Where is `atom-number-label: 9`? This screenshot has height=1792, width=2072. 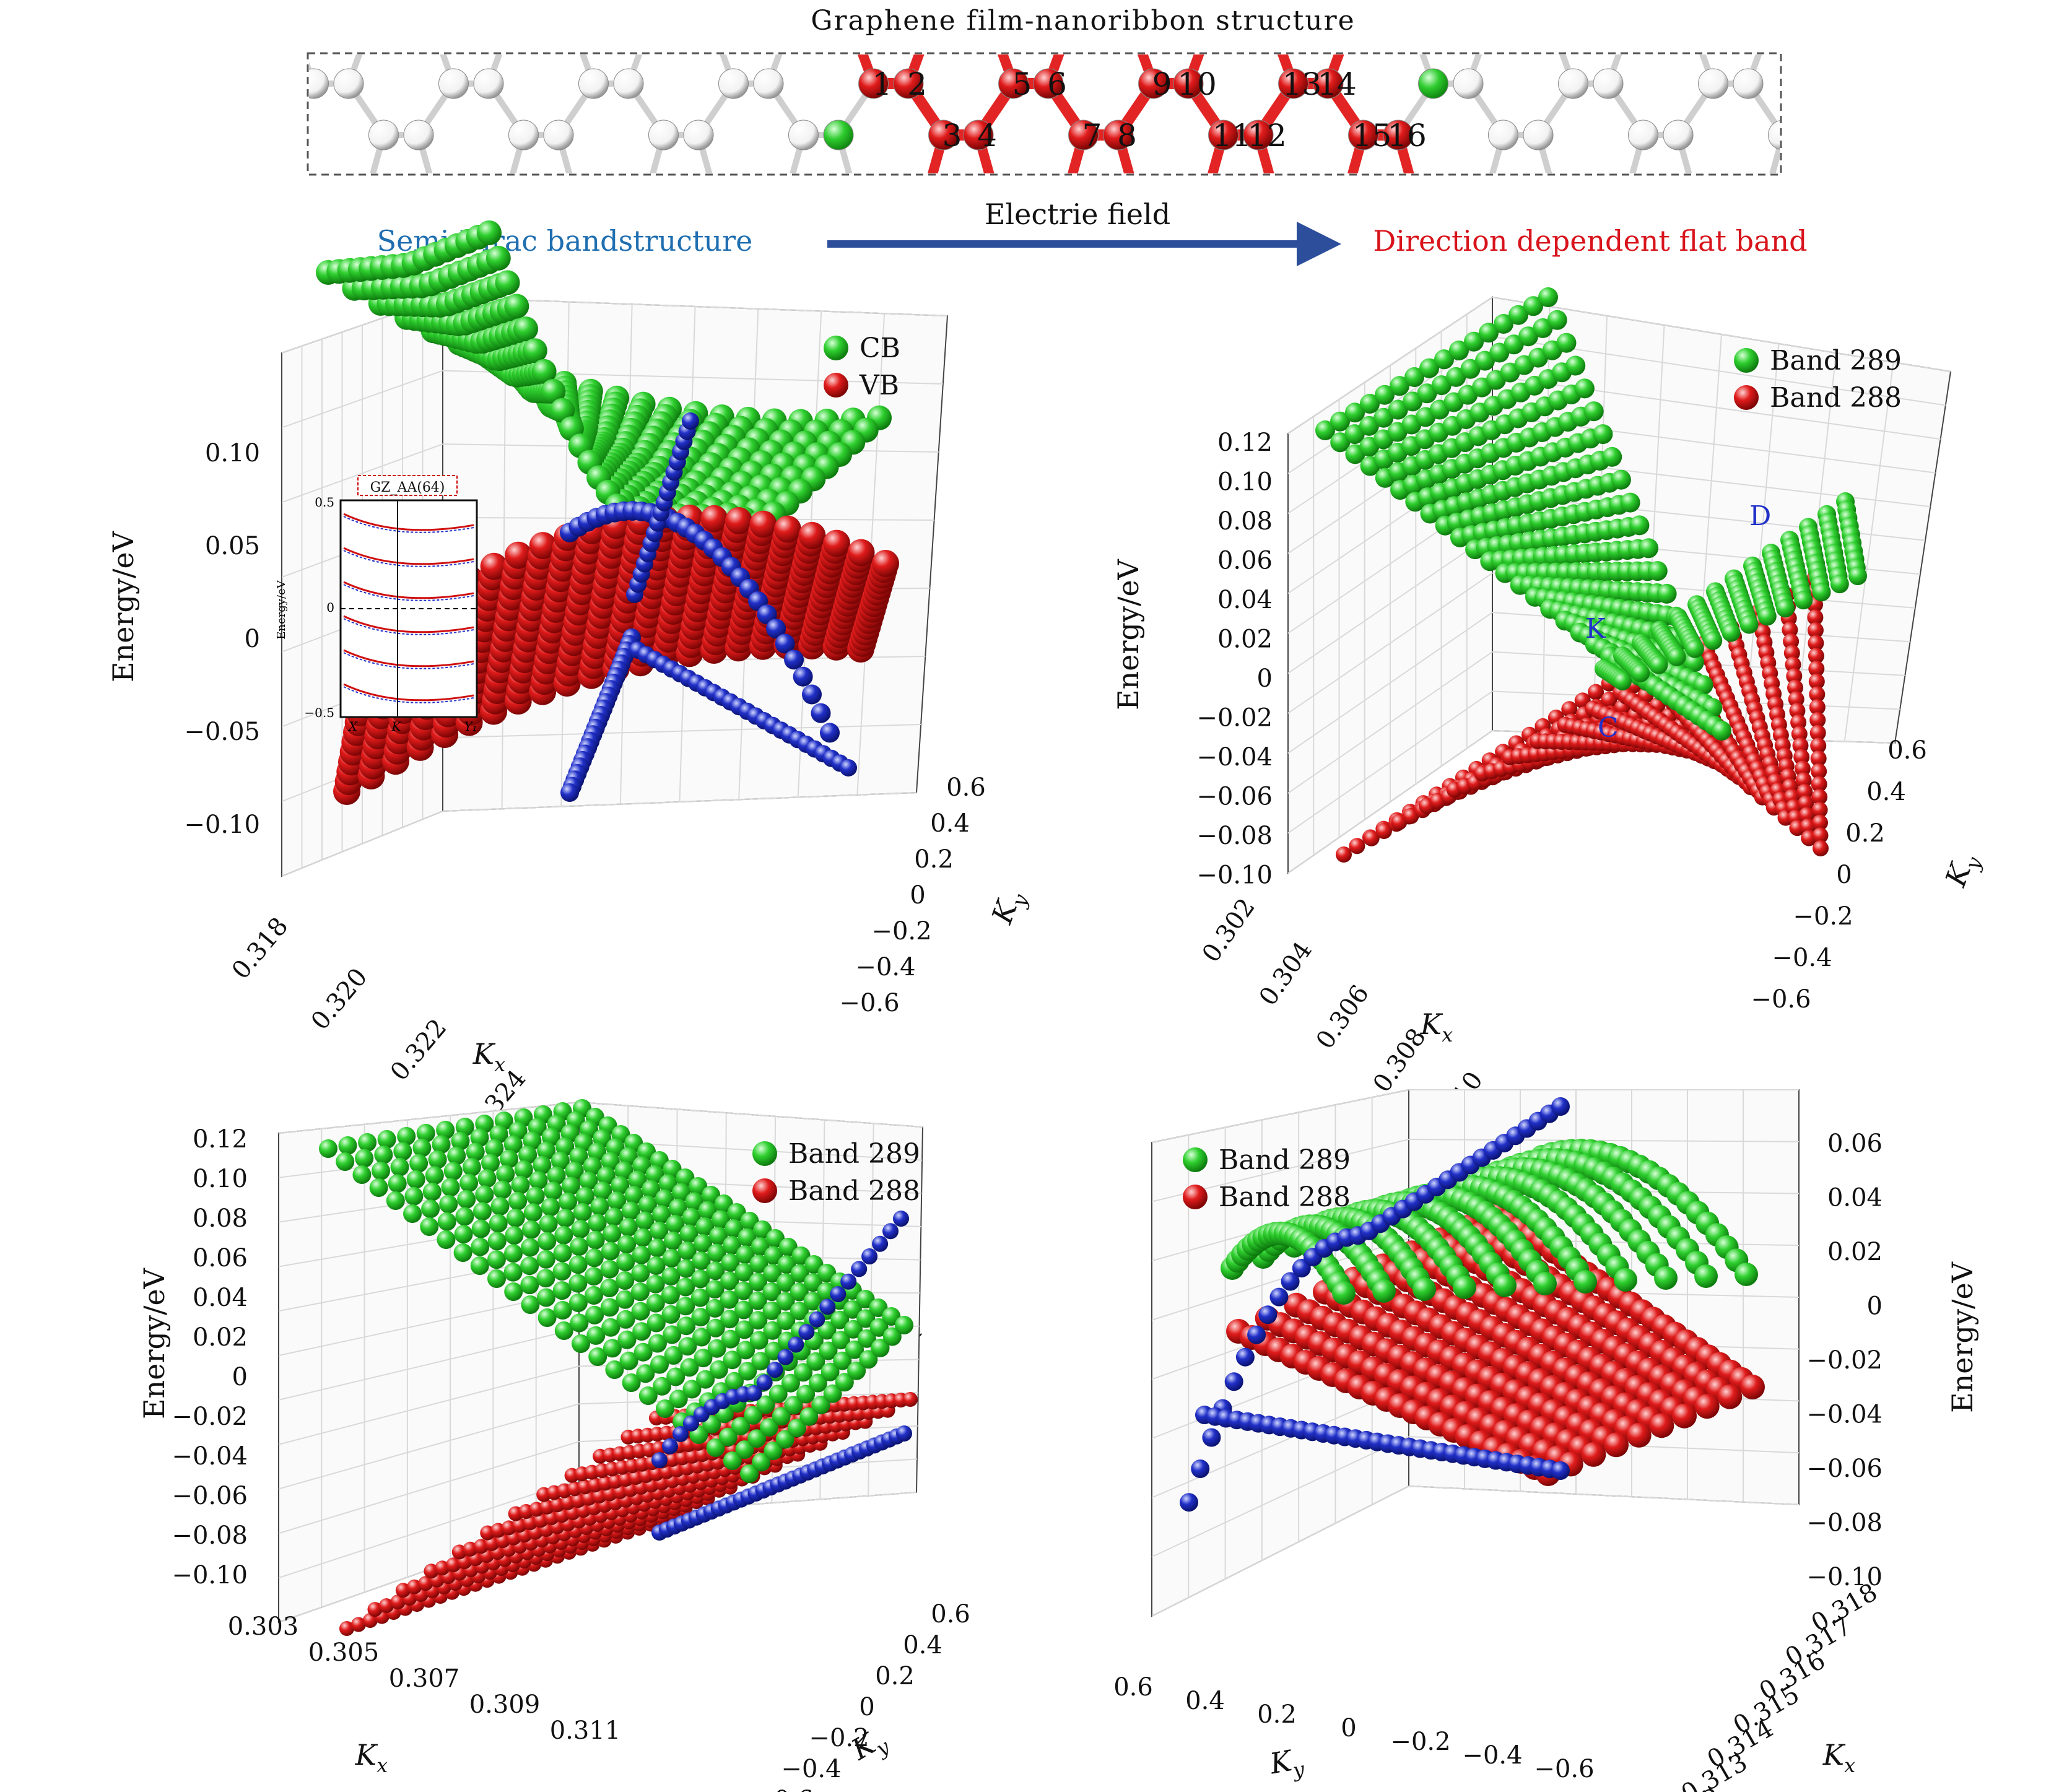 atom-number-label: 9 is located at coordinates (1162, 84).